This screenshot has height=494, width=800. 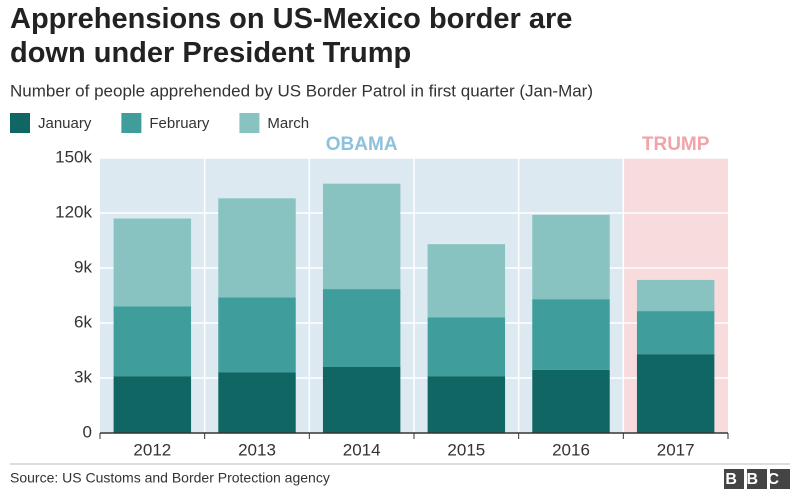 I want to click on y-tick-label: 150k, so click(x=73, y=156).